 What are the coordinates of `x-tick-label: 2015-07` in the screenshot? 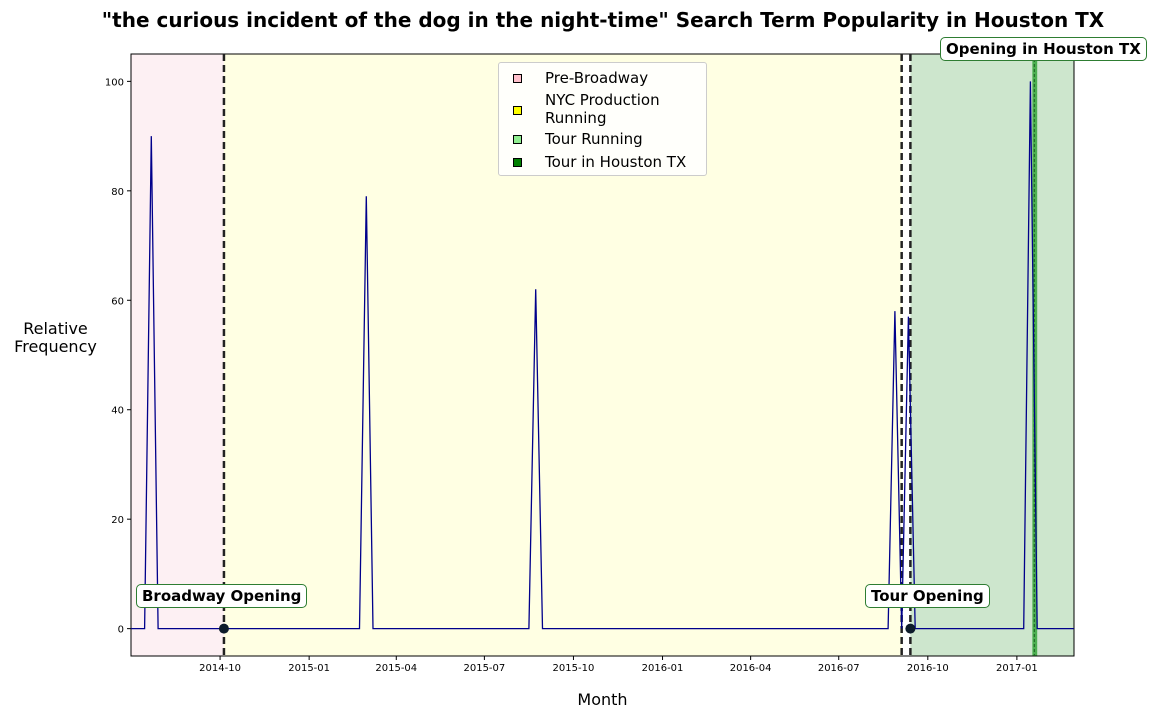 It's located at (484, 668).